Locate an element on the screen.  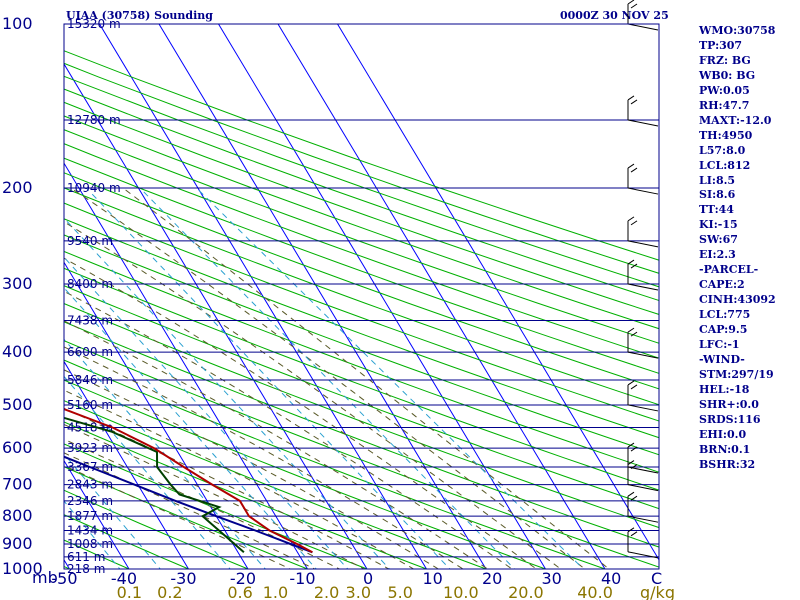
index-line: EI:2.3 is located at coordinates (717, 255).